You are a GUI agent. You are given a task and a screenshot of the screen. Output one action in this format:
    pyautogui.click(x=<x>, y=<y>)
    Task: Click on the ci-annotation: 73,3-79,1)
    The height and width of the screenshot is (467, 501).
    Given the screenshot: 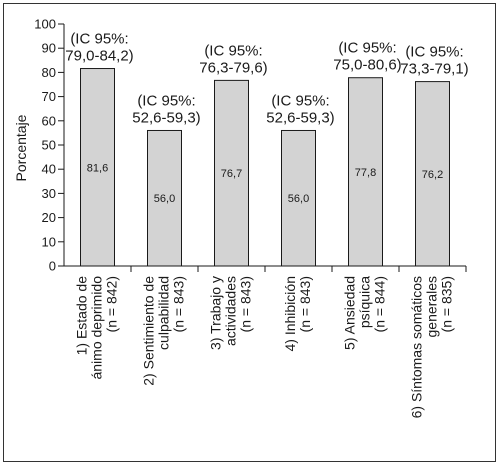 What is the action you would take?
    pyautogui.click(x=434, y=69)
    